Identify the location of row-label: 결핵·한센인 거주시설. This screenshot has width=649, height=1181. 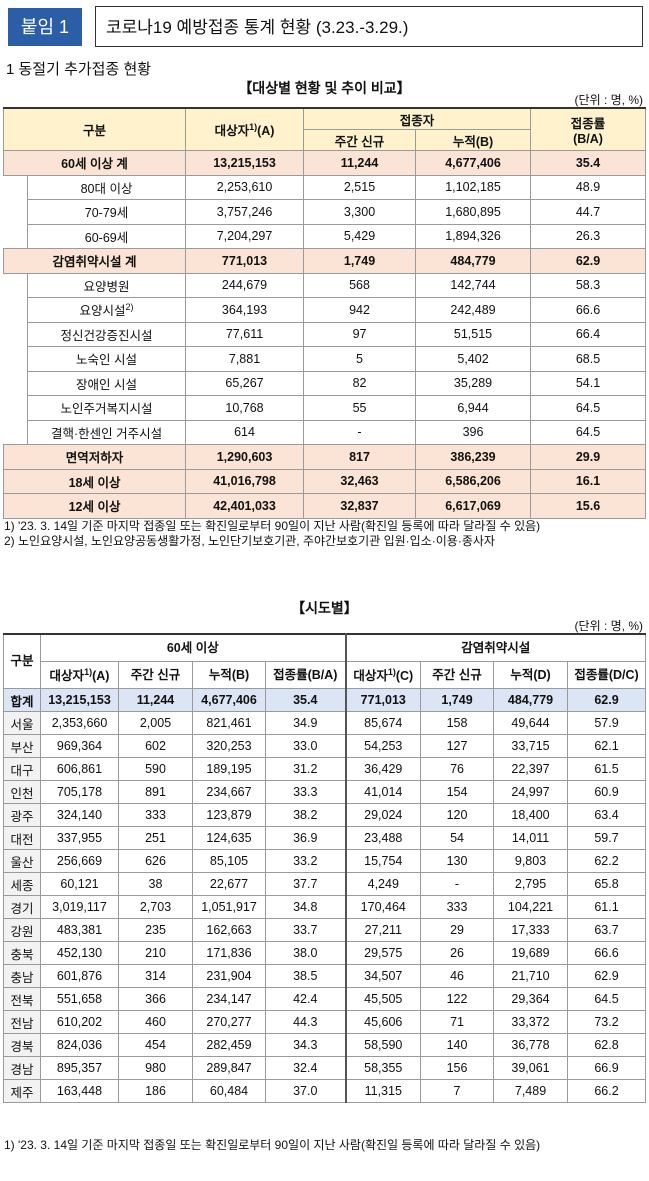
(106, 432).